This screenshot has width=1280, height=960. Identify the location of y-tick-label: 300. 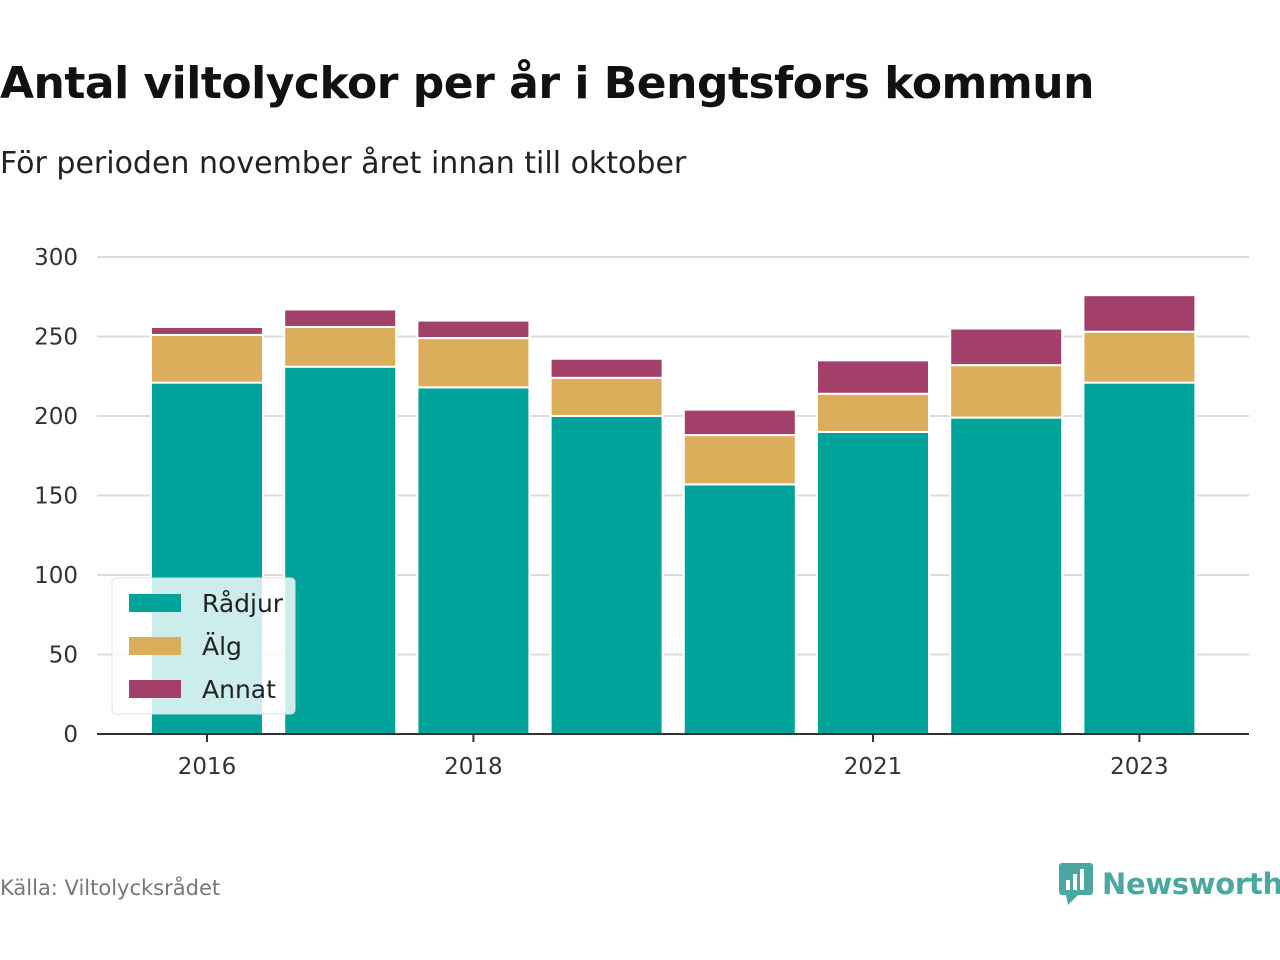
(56, 258).